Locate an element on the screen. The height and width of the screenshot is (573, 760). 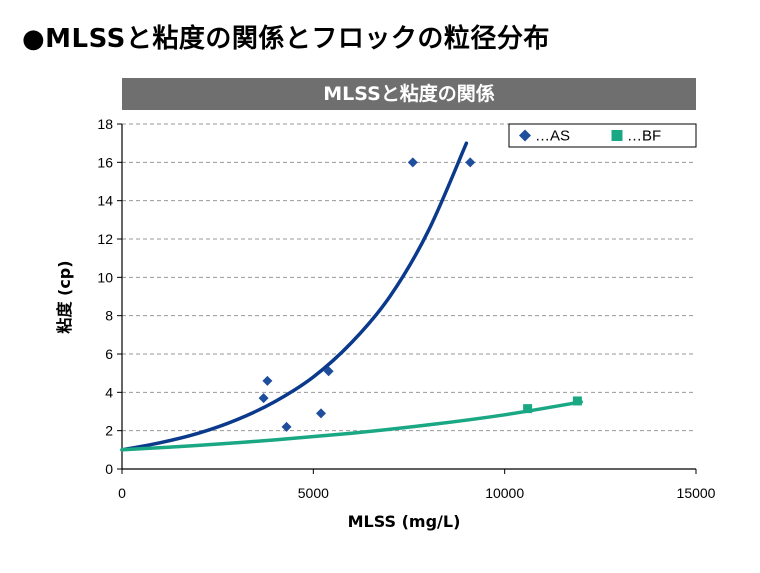
x-tick-label: 0 is located at coordinates (122, 493).